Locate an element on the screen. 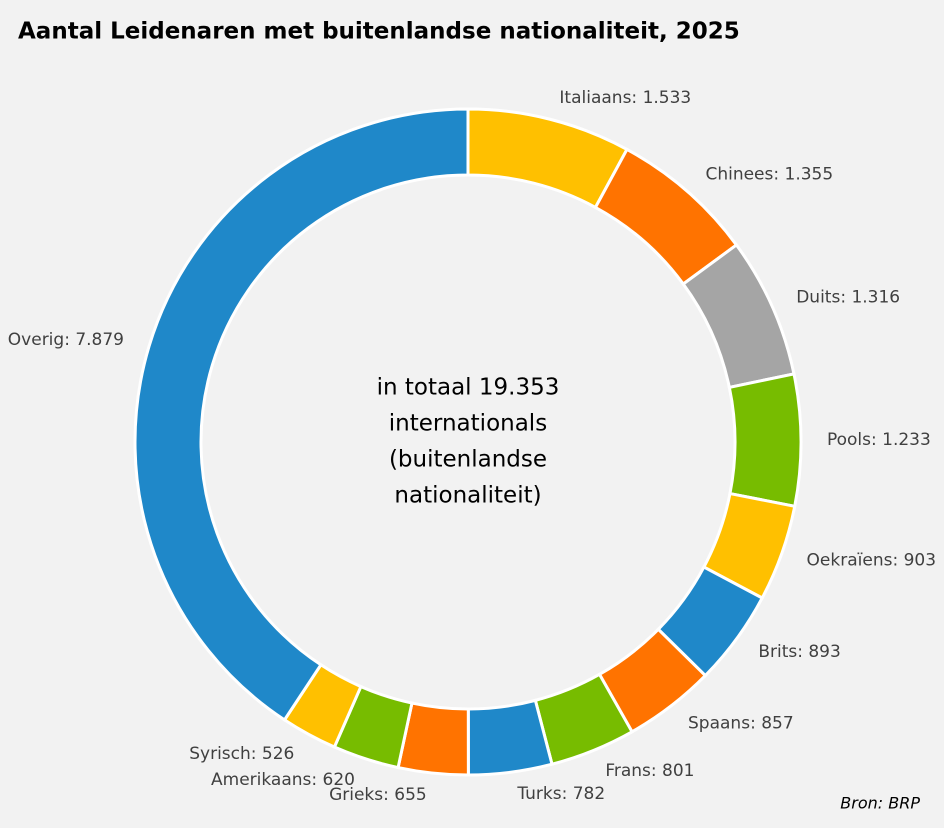  data-label: Chinees: 1.355 is located at coordinates (769, 175).